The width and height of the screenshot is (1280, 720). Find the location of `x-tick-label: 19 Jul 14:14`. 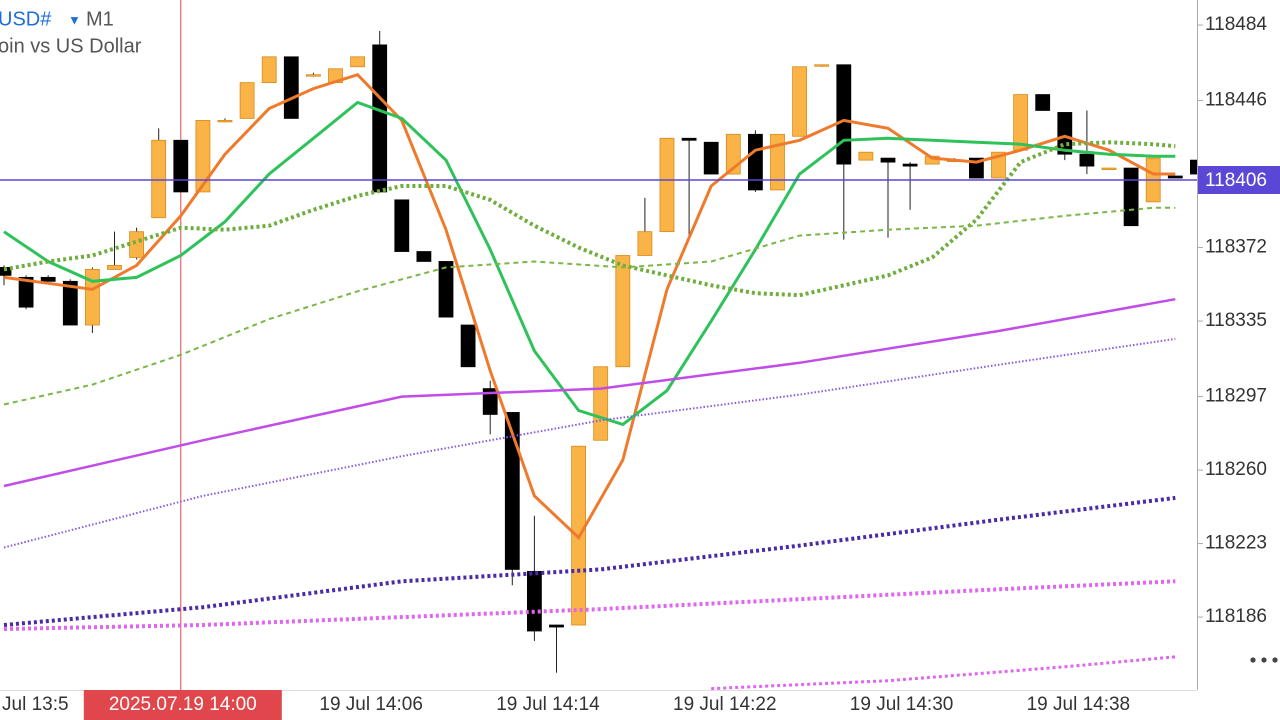

x-tick-label: 19 Jul 14:14 is located at coordinates (548, 704).